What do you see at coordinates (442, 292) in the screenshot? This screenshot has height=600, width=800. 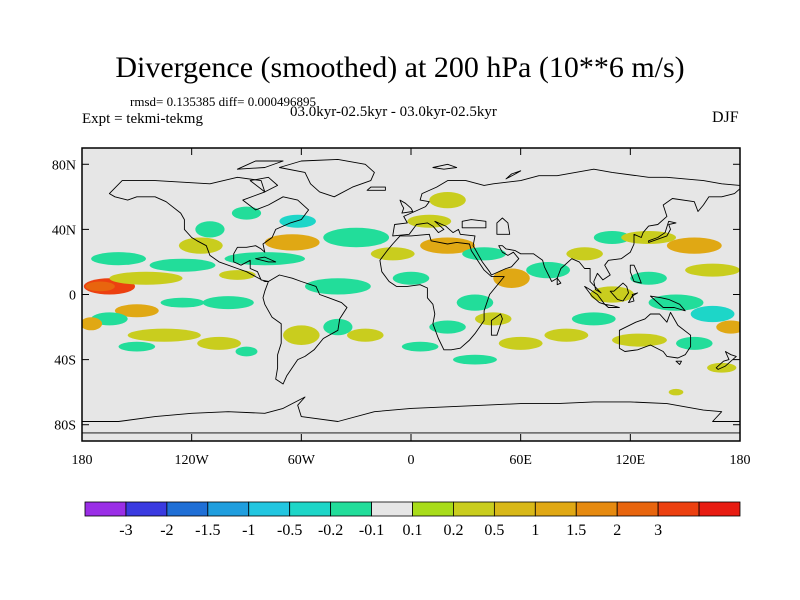 I see `africa-coastline` at bounding box center [442, 292].